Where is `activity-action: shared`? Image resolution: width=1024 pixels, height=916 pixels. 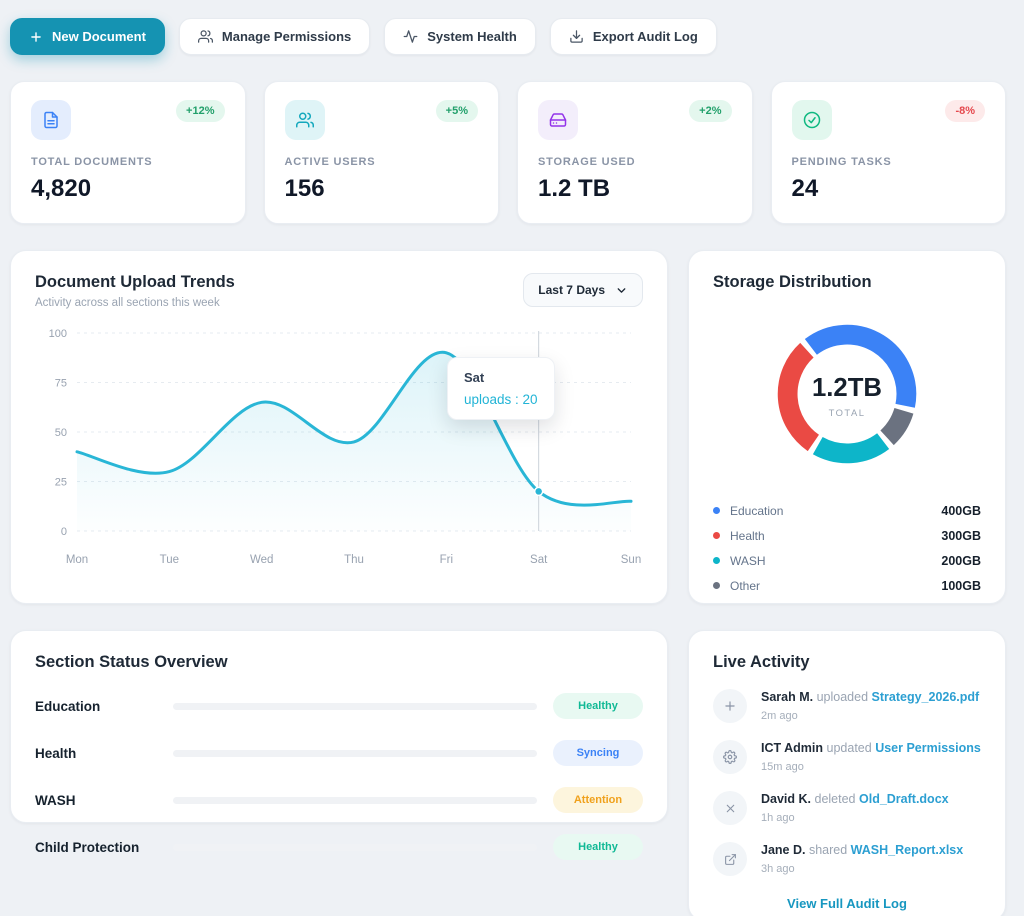
activity-action: shared is located at coordinates (828, 850).